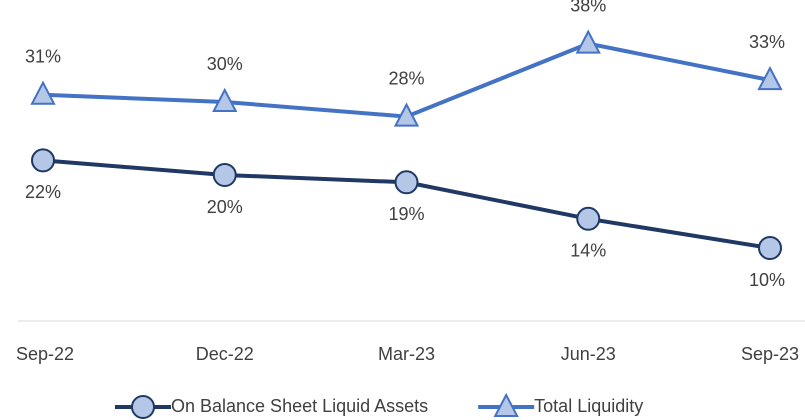 The width and height of the screenshot is (805, 420). I want to click on data-label: 38%, so click(588, 7).